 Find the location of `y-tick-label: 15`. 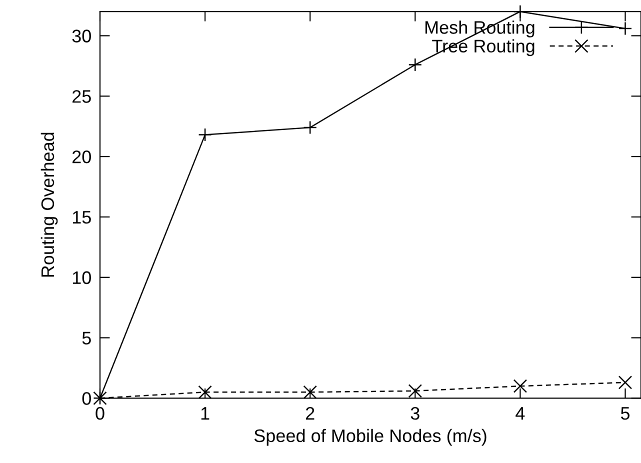

y-tick-label: 15 is located at coordinates (81, 217).